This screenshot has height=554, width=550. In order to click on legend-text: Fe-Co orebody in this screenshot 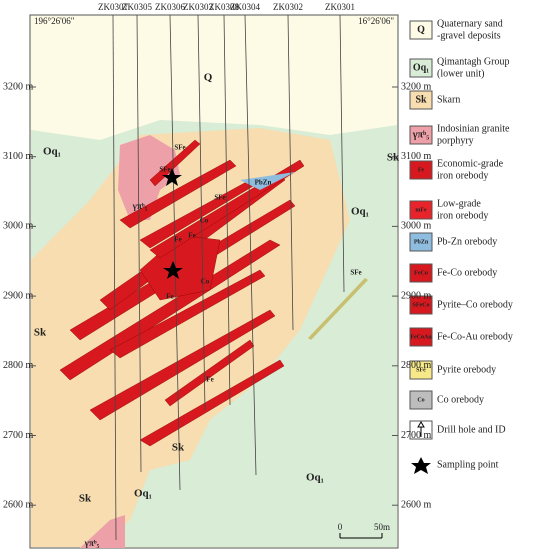, I will do `click(467, 272)`.